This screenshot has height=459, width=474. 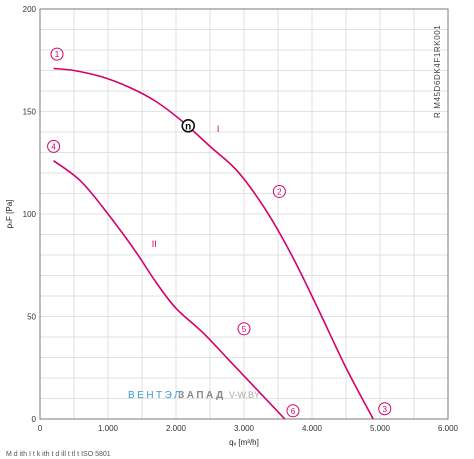 I want to click on numbered-point-marker: 3, so click(x=385, y=409).